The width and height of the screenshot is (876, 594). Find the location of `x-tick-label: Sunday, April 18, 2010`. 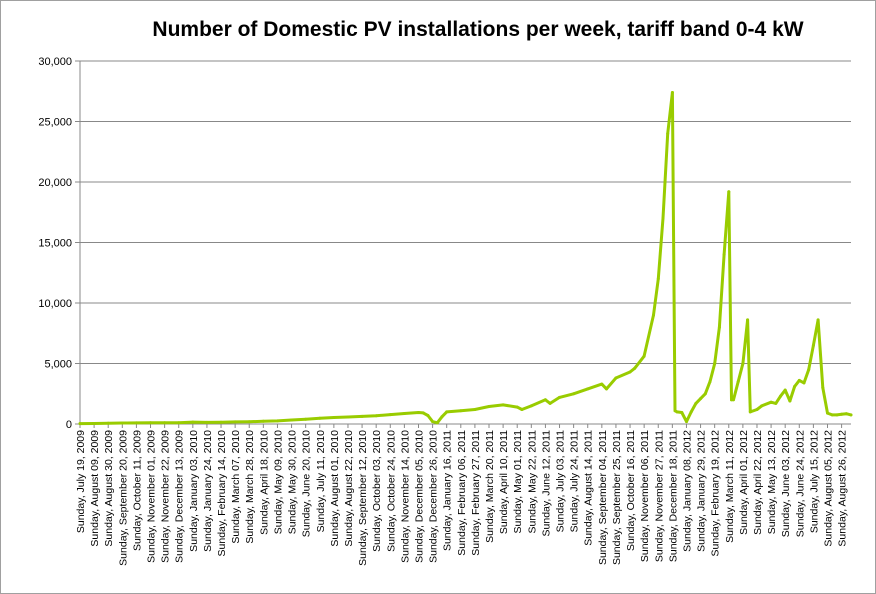

x-tick-label: Sunday, April 18, 2010 is located at coordinates (264, 482).